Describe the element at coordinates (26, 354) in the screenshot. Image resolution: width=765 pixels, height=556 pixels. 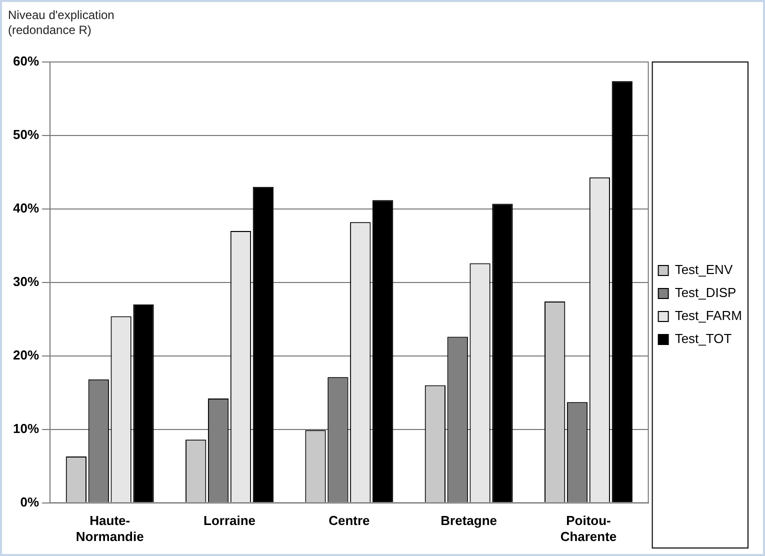
I see `y-tick-label: 20%` at that location.